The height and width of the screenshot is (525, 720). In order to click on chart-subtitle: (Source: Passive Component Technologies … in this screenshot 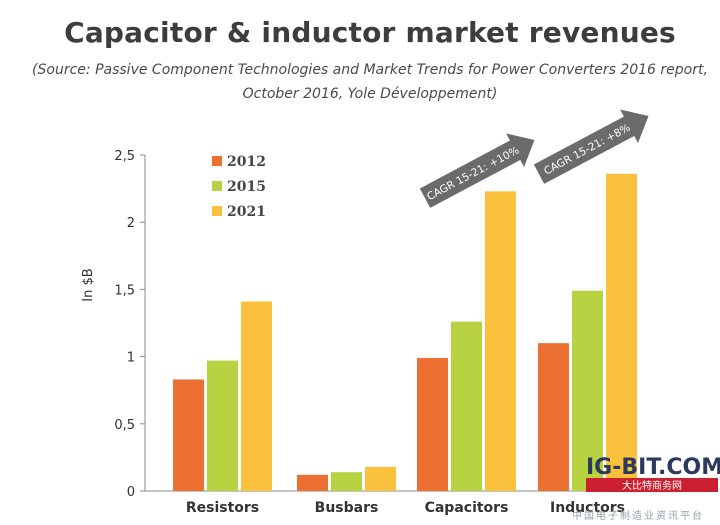, I will do `click(365, 82)`.